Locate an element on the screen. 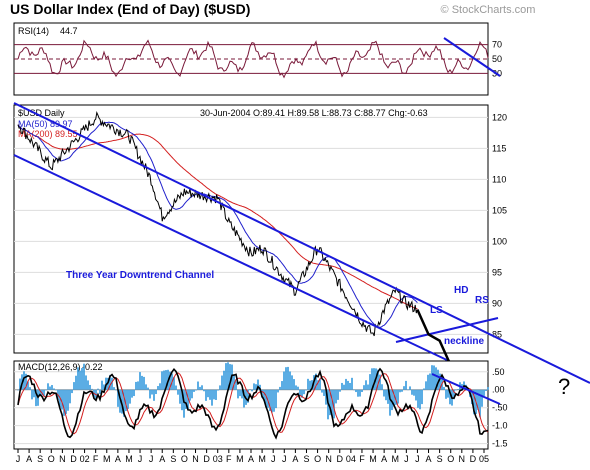 Image resolution: width=590 pixels, height=470 pixels. x-tick-label: F is located at coordinates (96, 459).